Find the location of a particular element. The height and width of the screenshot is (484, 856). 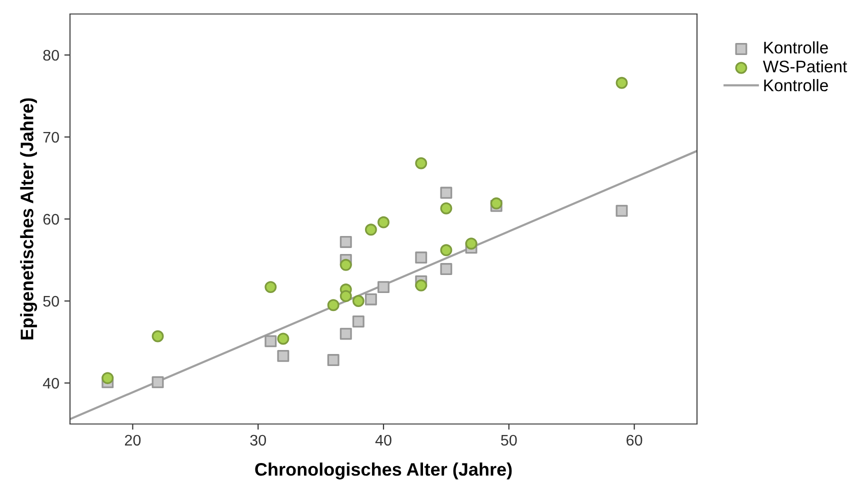

y-tick-label: 50 is located at coordinates (51, 301).